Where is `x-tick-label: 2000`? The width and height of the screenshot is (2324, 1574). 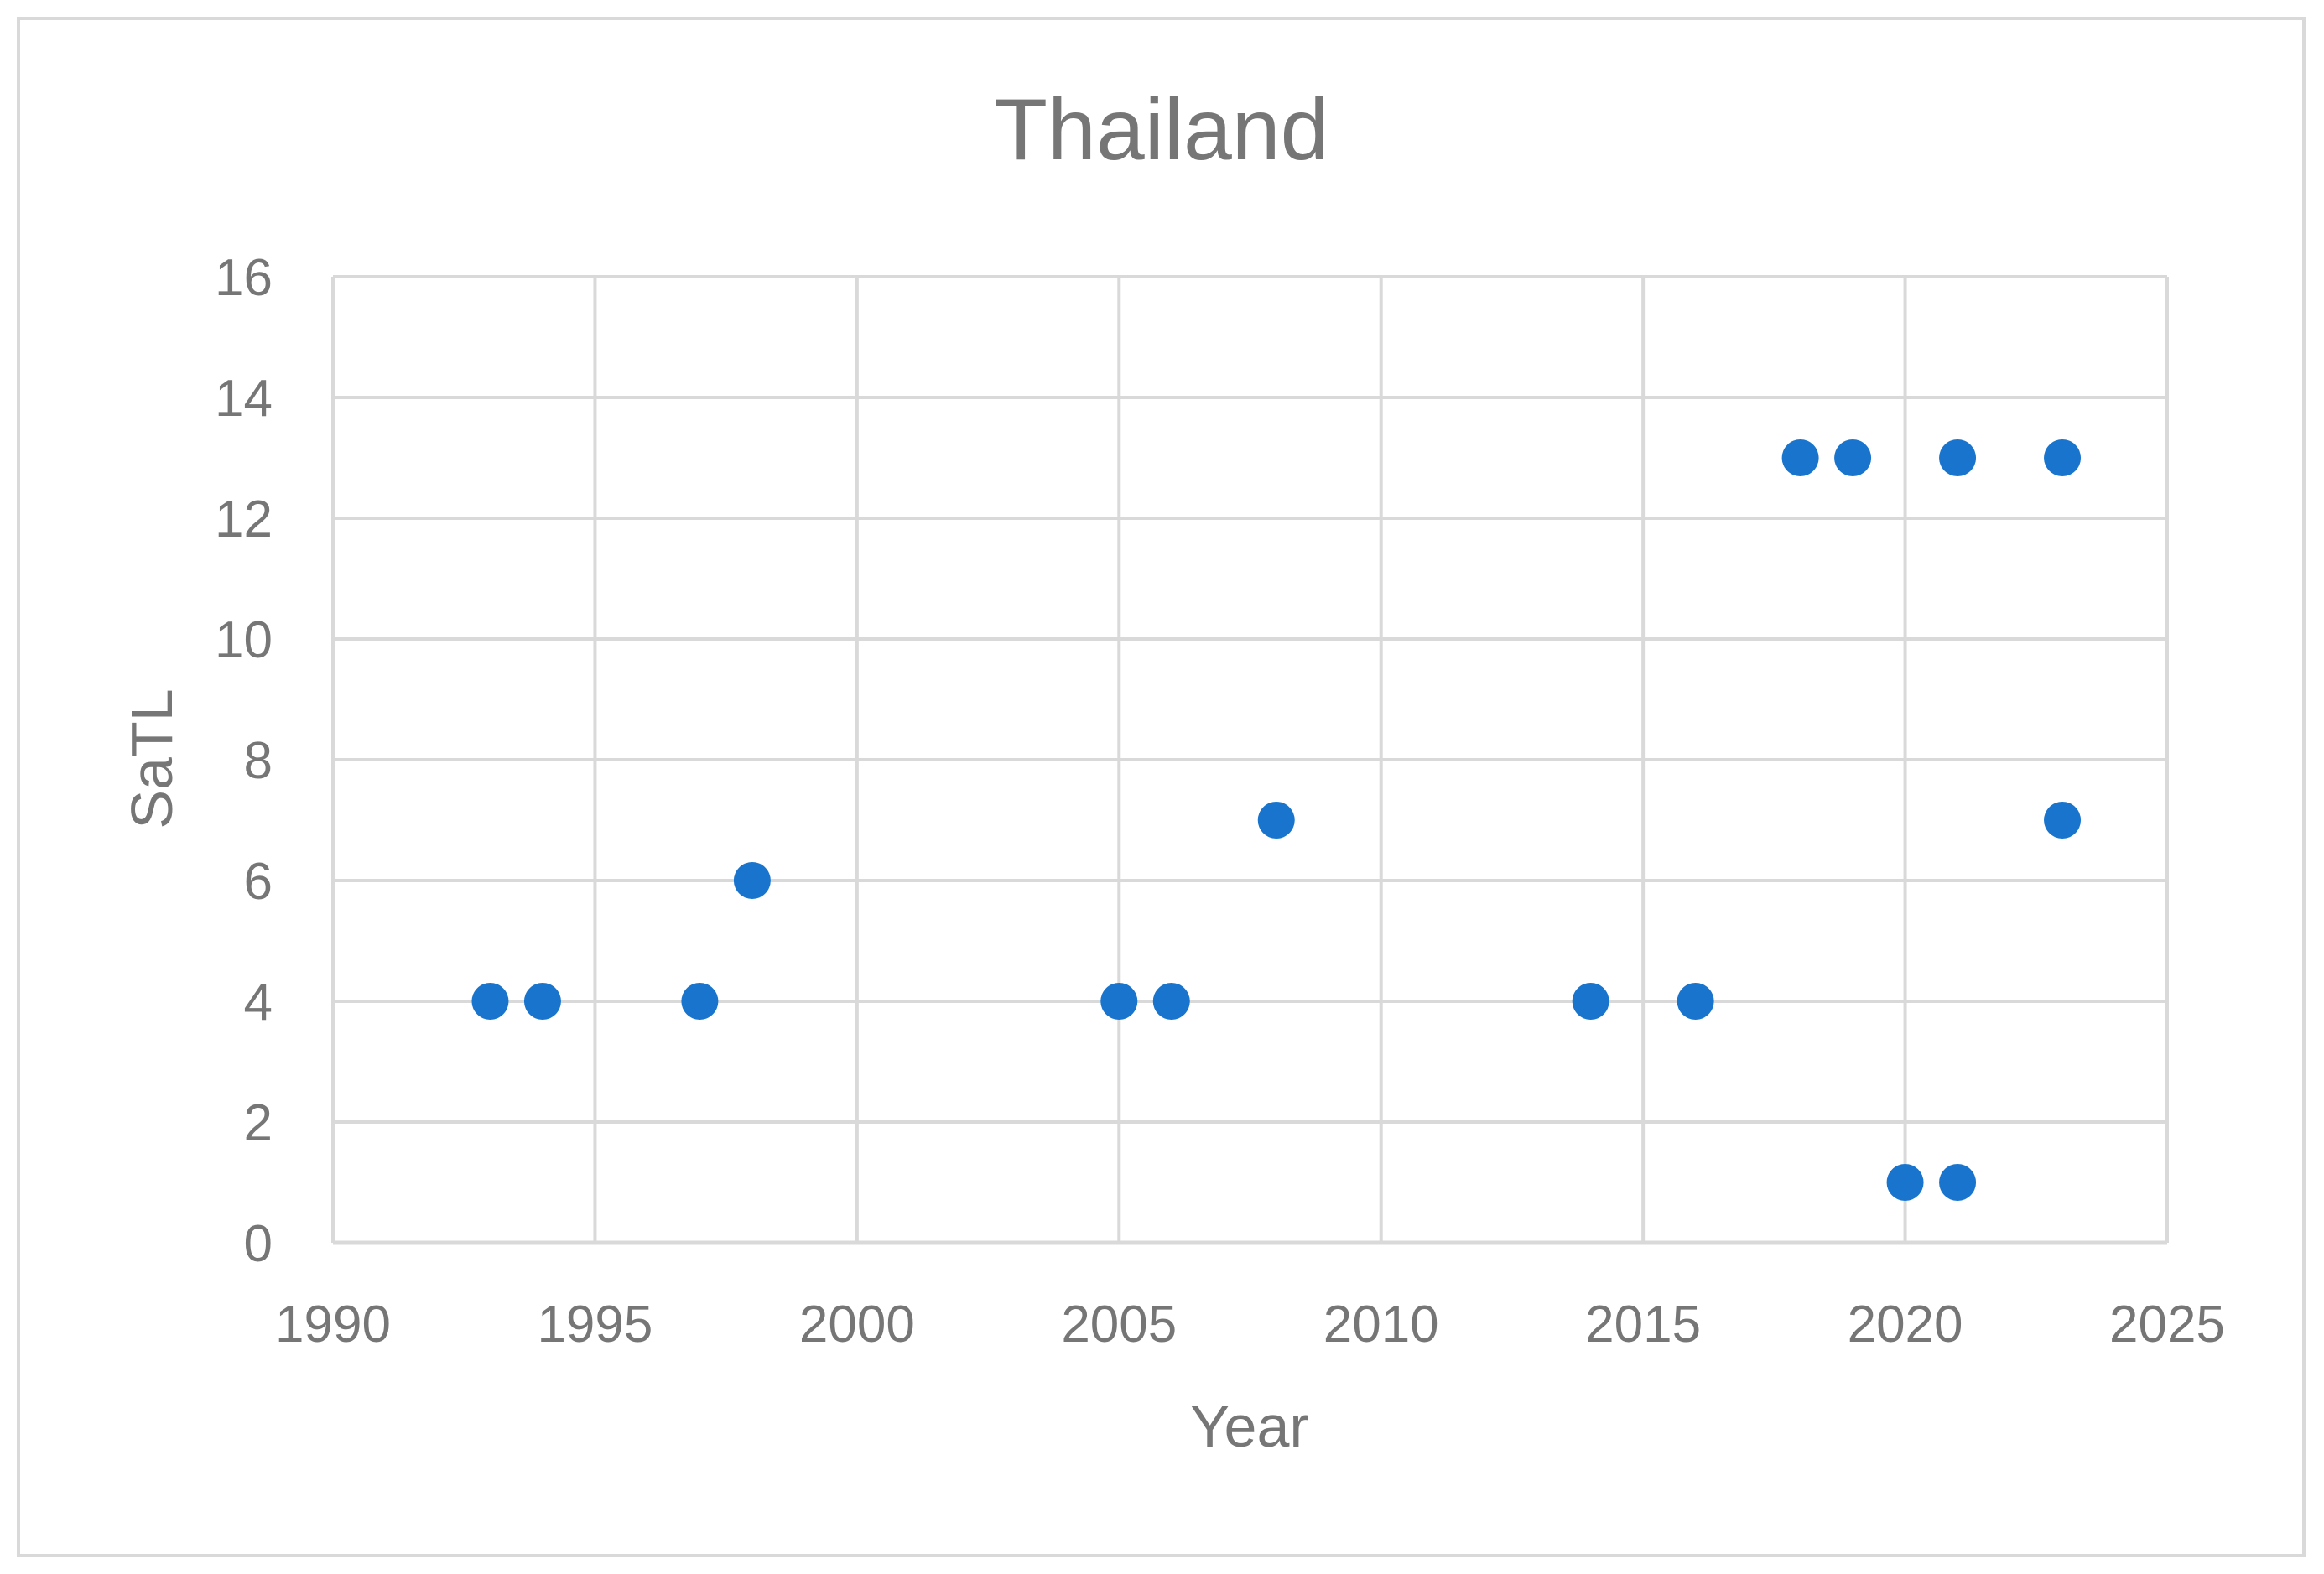 x-tick-label: 2000 is located at coordinates (857, 1324).